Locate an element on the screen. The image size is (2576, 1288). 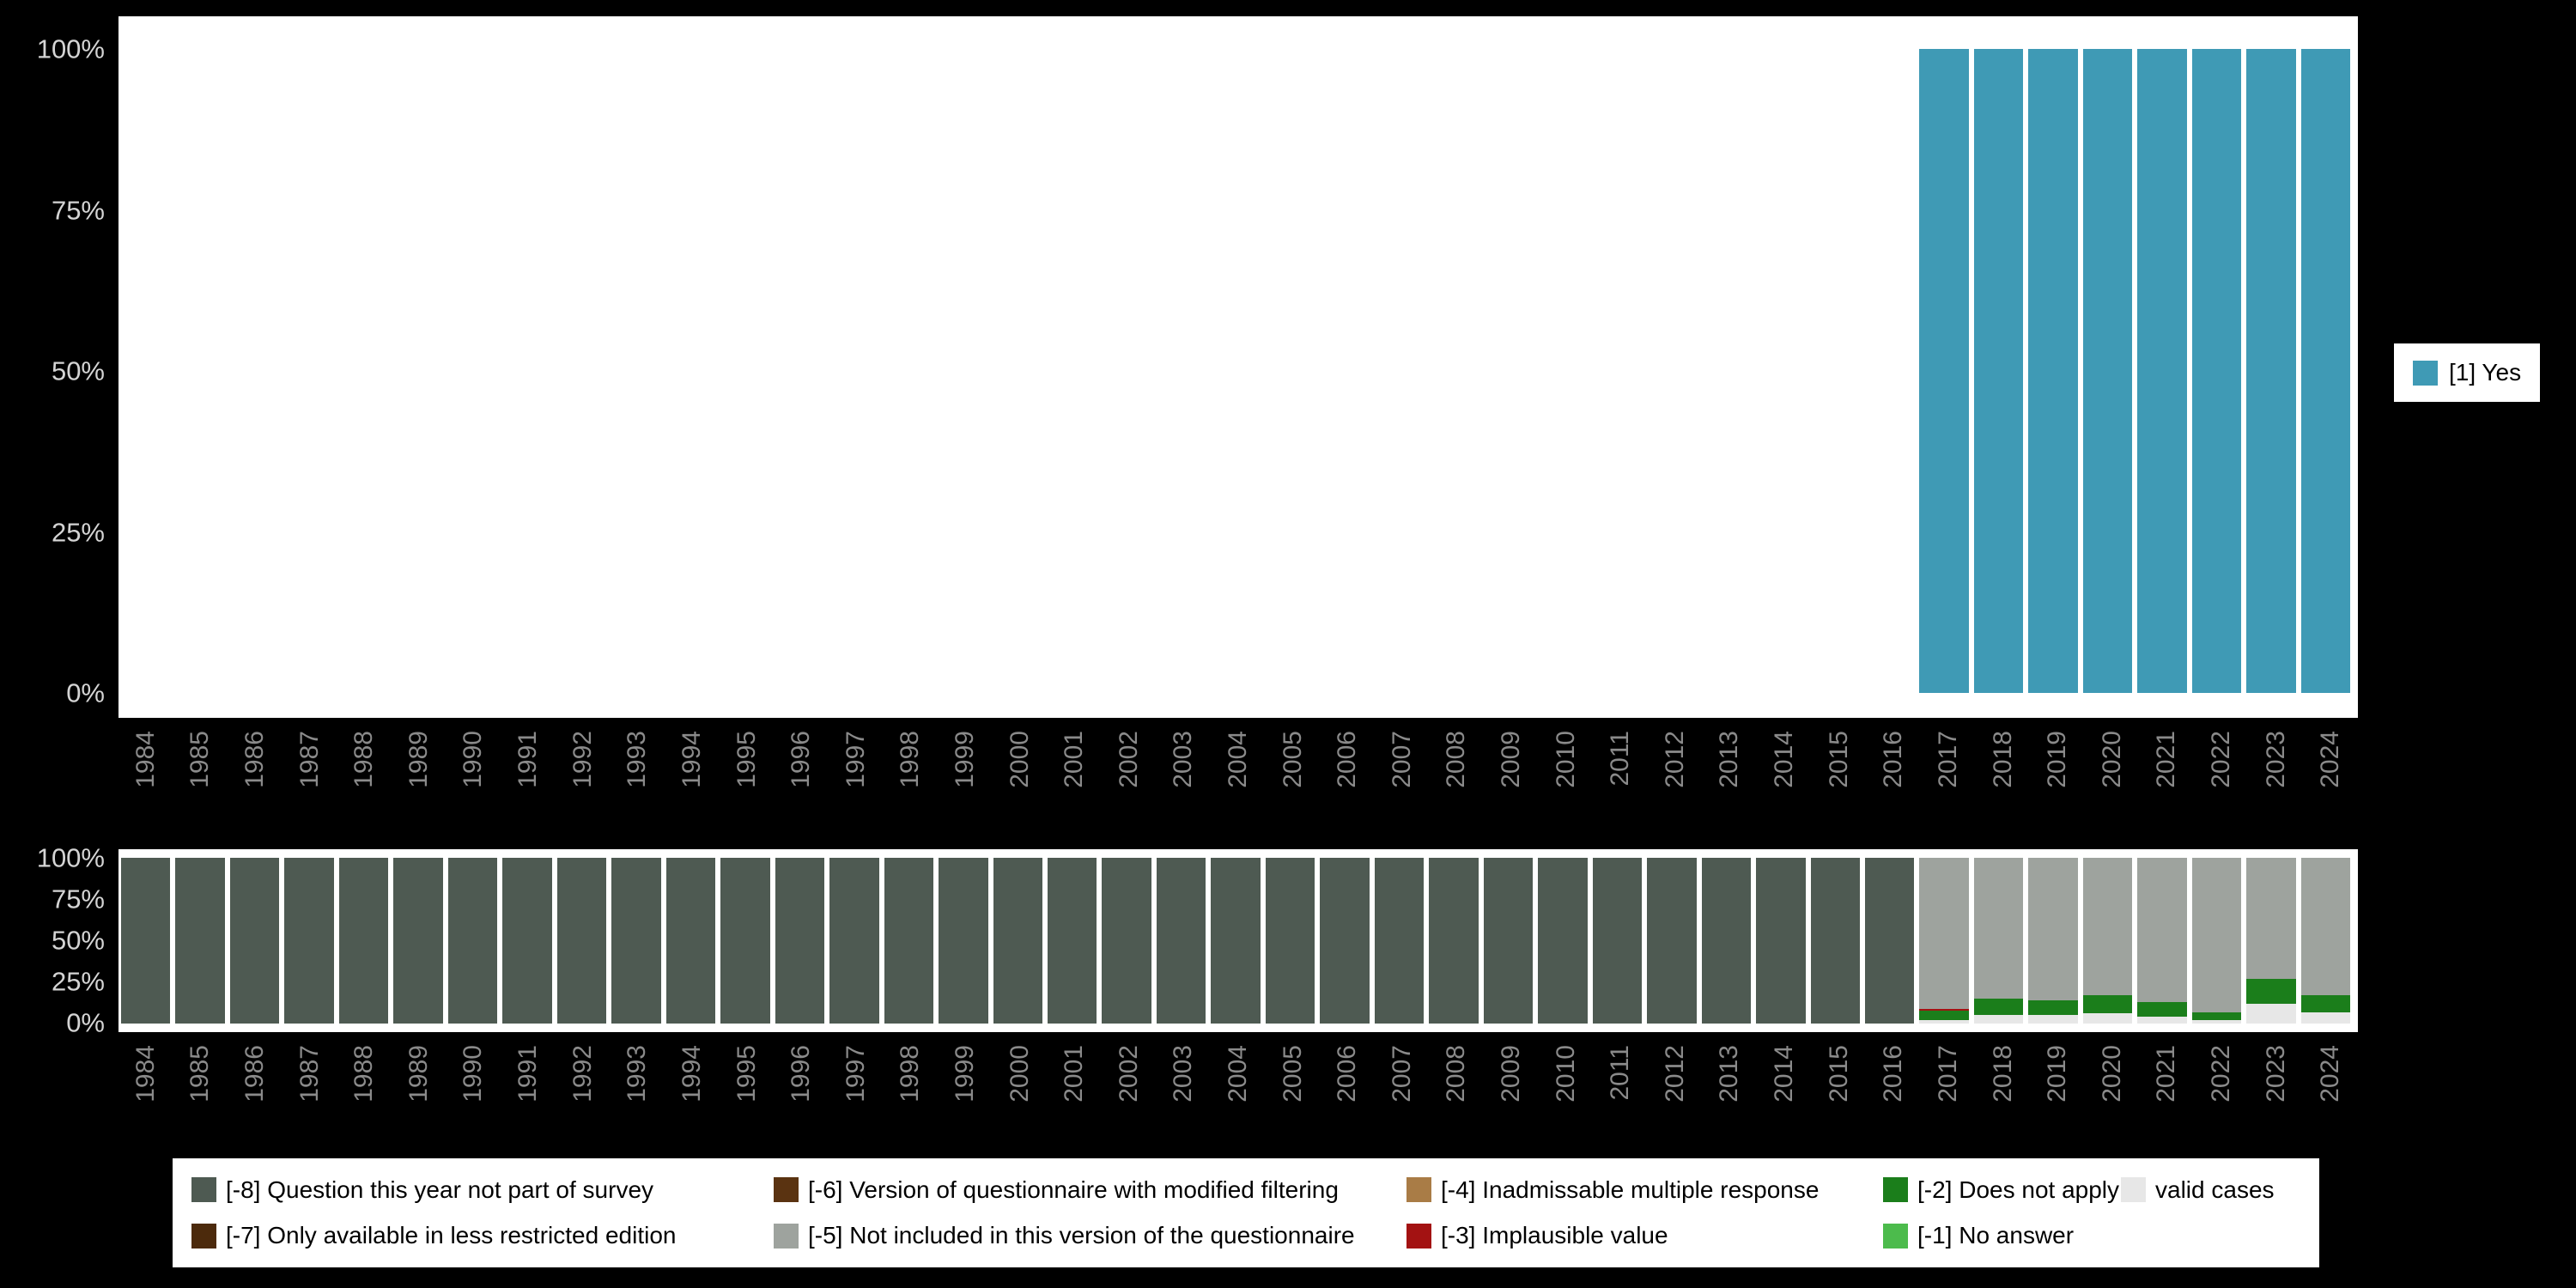
x-tick-slot: 1985 is located at coordinates (201, 1093).